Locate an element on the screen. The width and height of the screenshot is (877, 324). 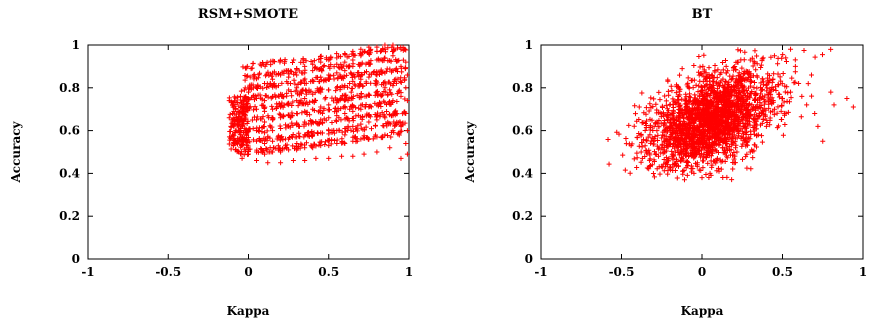
x-tick-label: 1 is located at coordinates (409, 272).